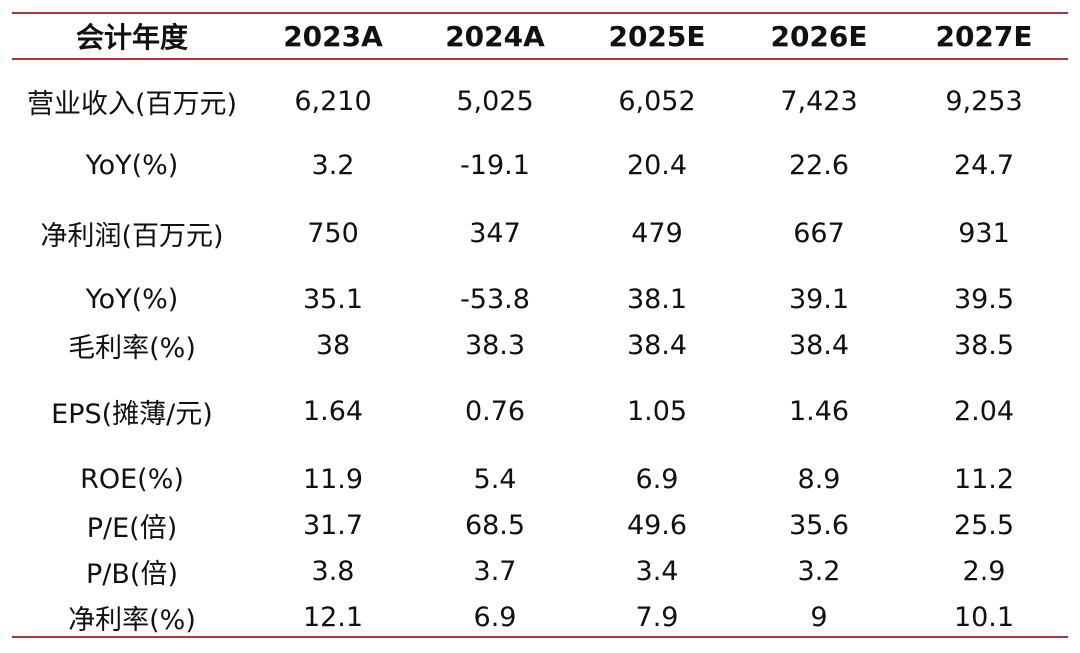 This screenshot has height=653, width=1080. I want to click on table-row: P/E(倍) 31.7 68.5 49.6 35.6 25.5, so click(540, 525).